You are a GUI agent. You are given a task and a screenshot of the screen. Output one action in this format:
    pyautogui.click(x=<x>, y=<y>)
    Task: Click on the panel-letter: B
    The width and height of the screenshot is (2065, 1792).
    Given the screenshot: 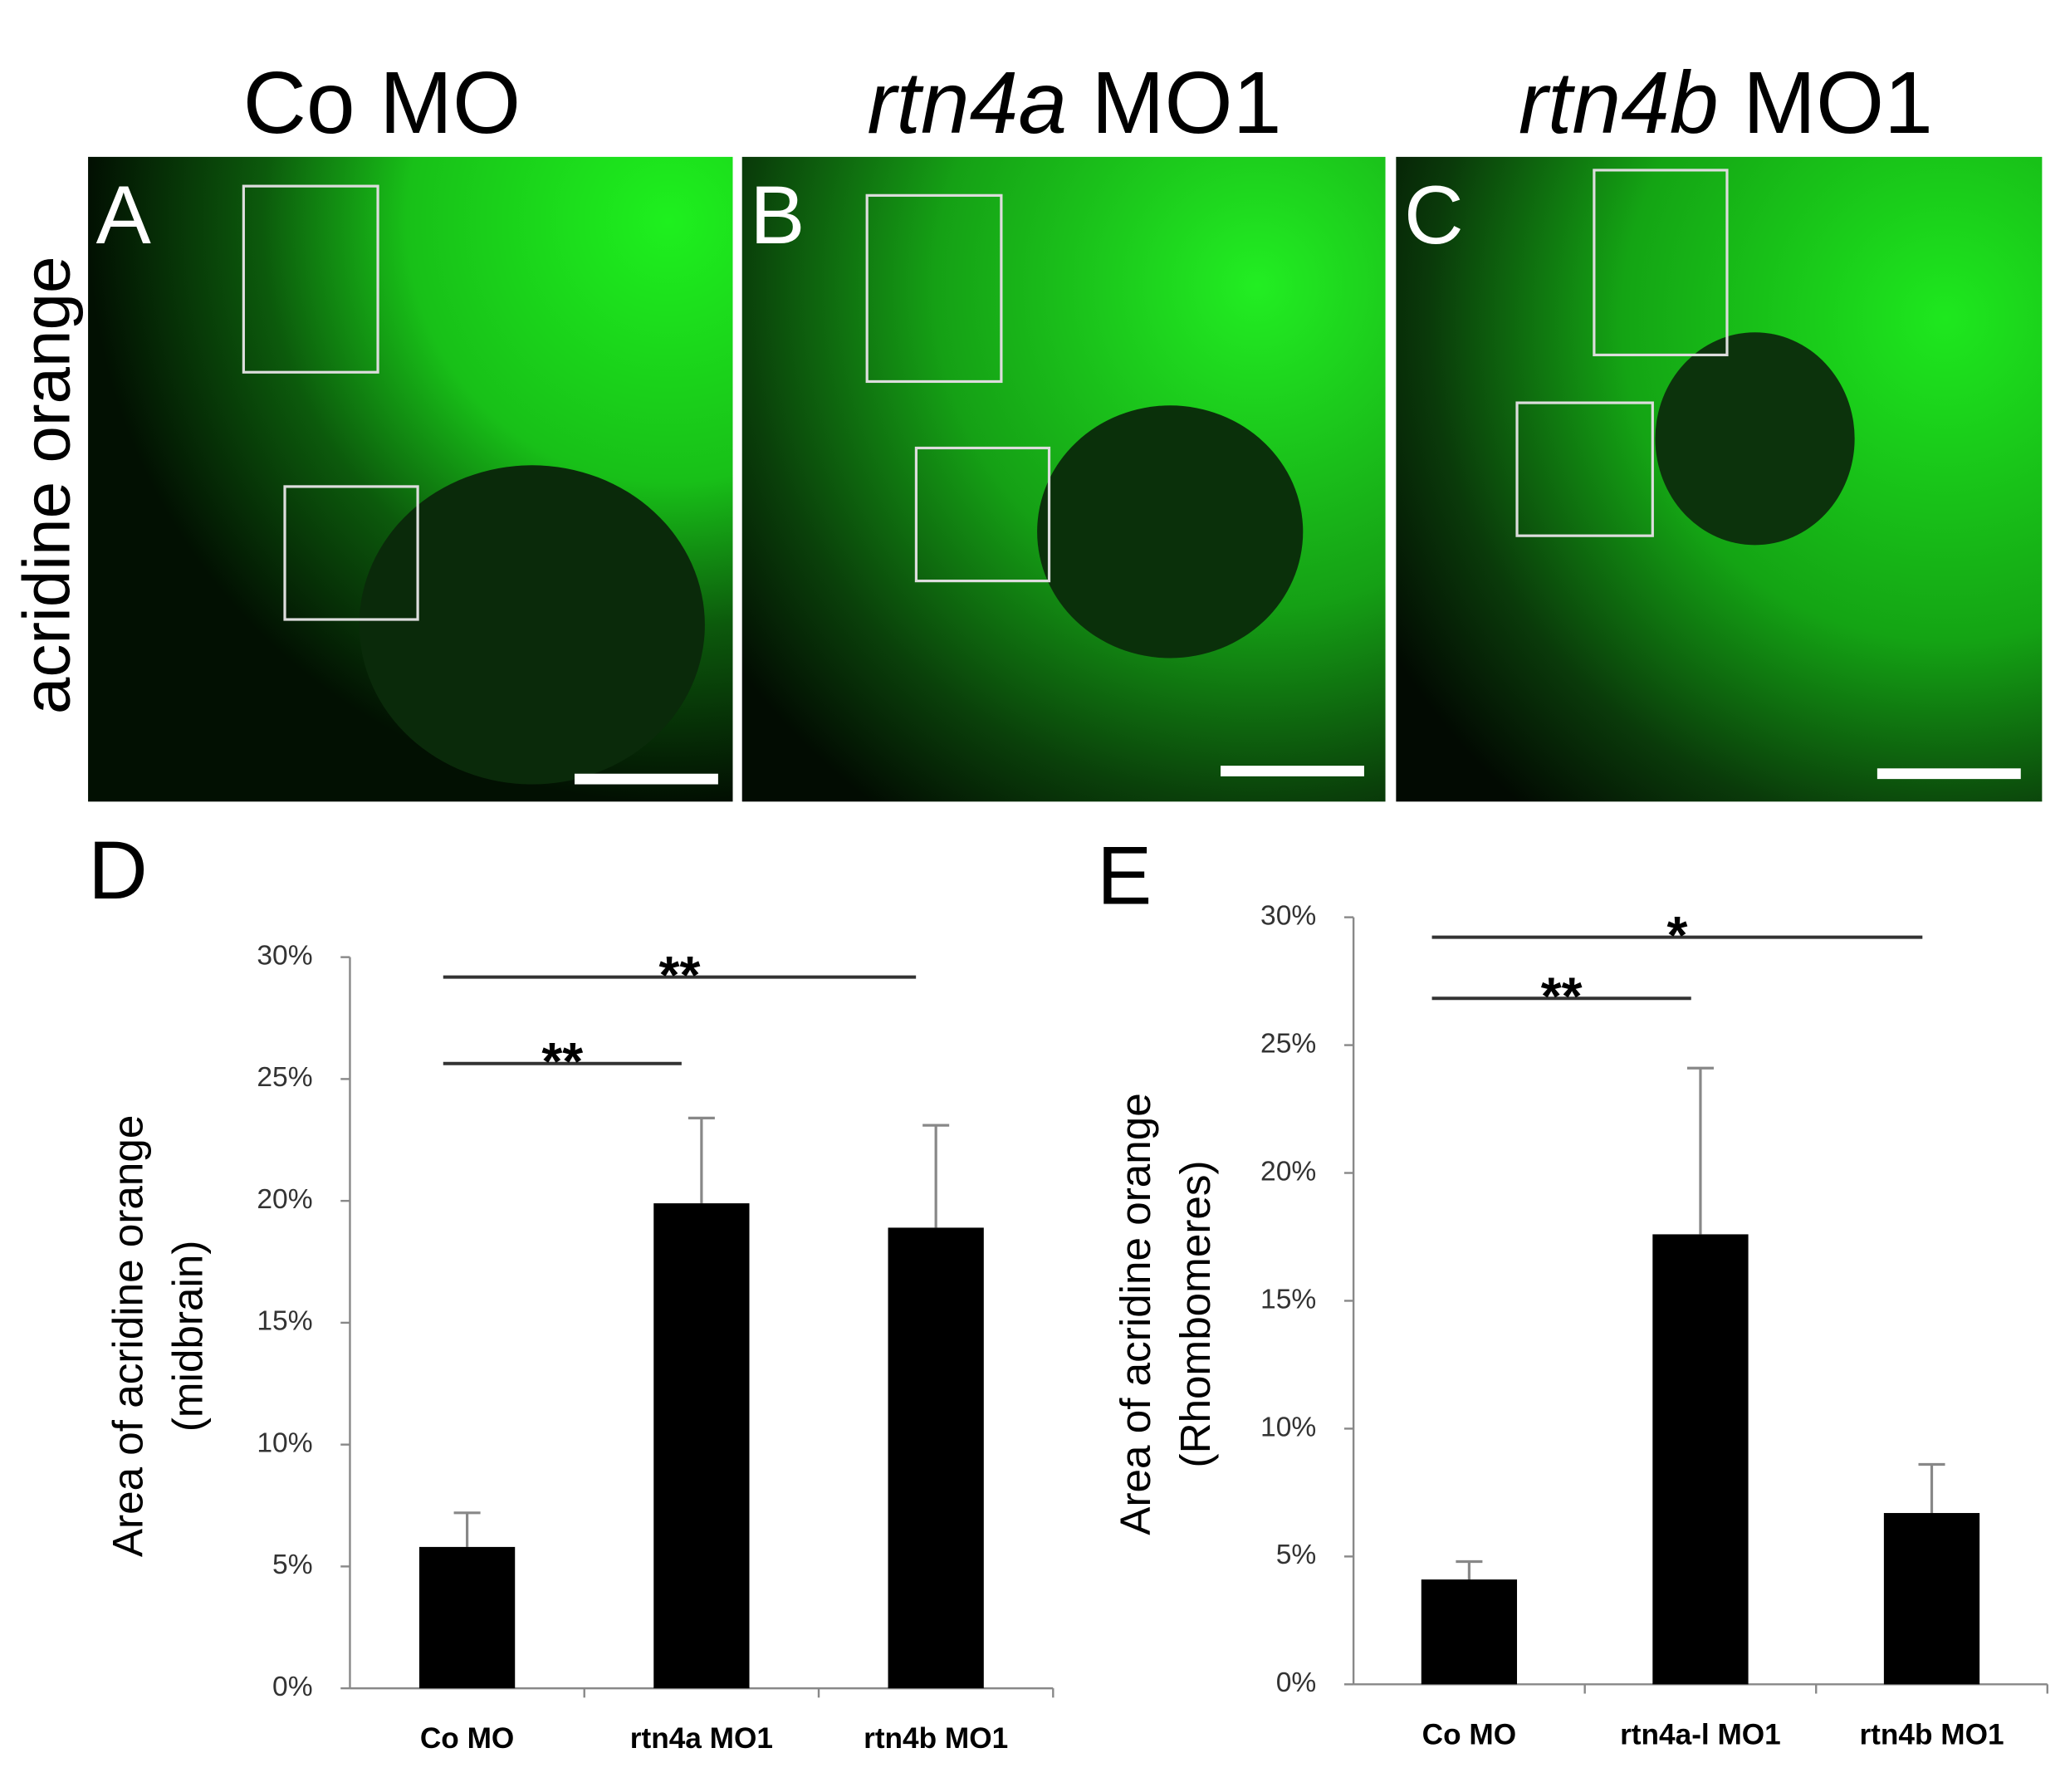 What is the action you would take?
    pyautogui.click(x=777, y=215)
    